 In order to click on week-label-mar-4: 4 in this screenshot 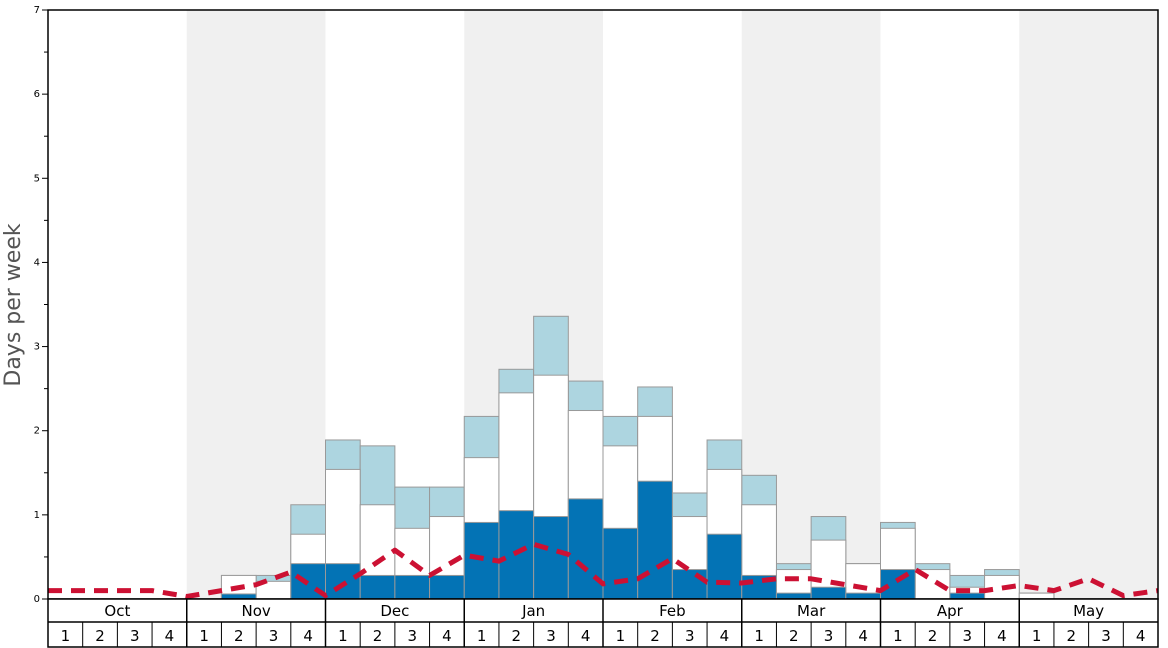, I will do `click(863, 636)`.